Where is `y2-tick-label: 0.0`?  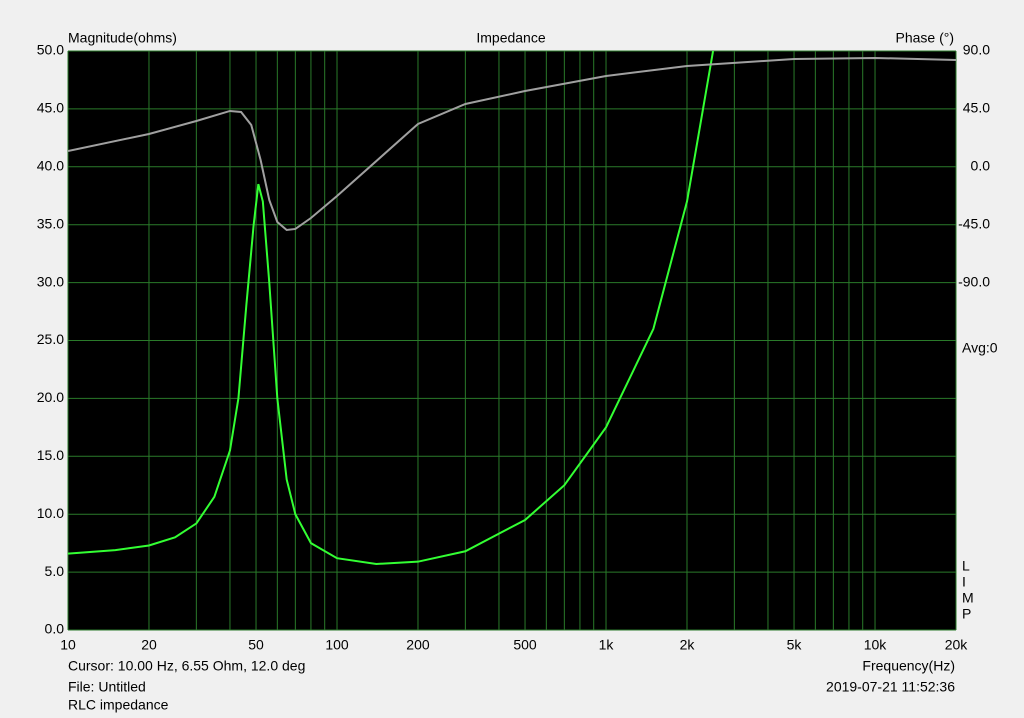 y2-tick-label: 0.0 is located at coordinates (981, 166).